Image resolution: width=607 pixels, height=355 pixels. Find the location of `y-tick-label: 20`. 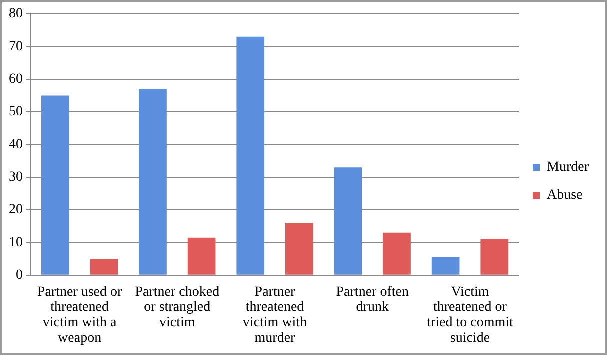

y-tick-label: 20 is located at coordinates (16, 210).